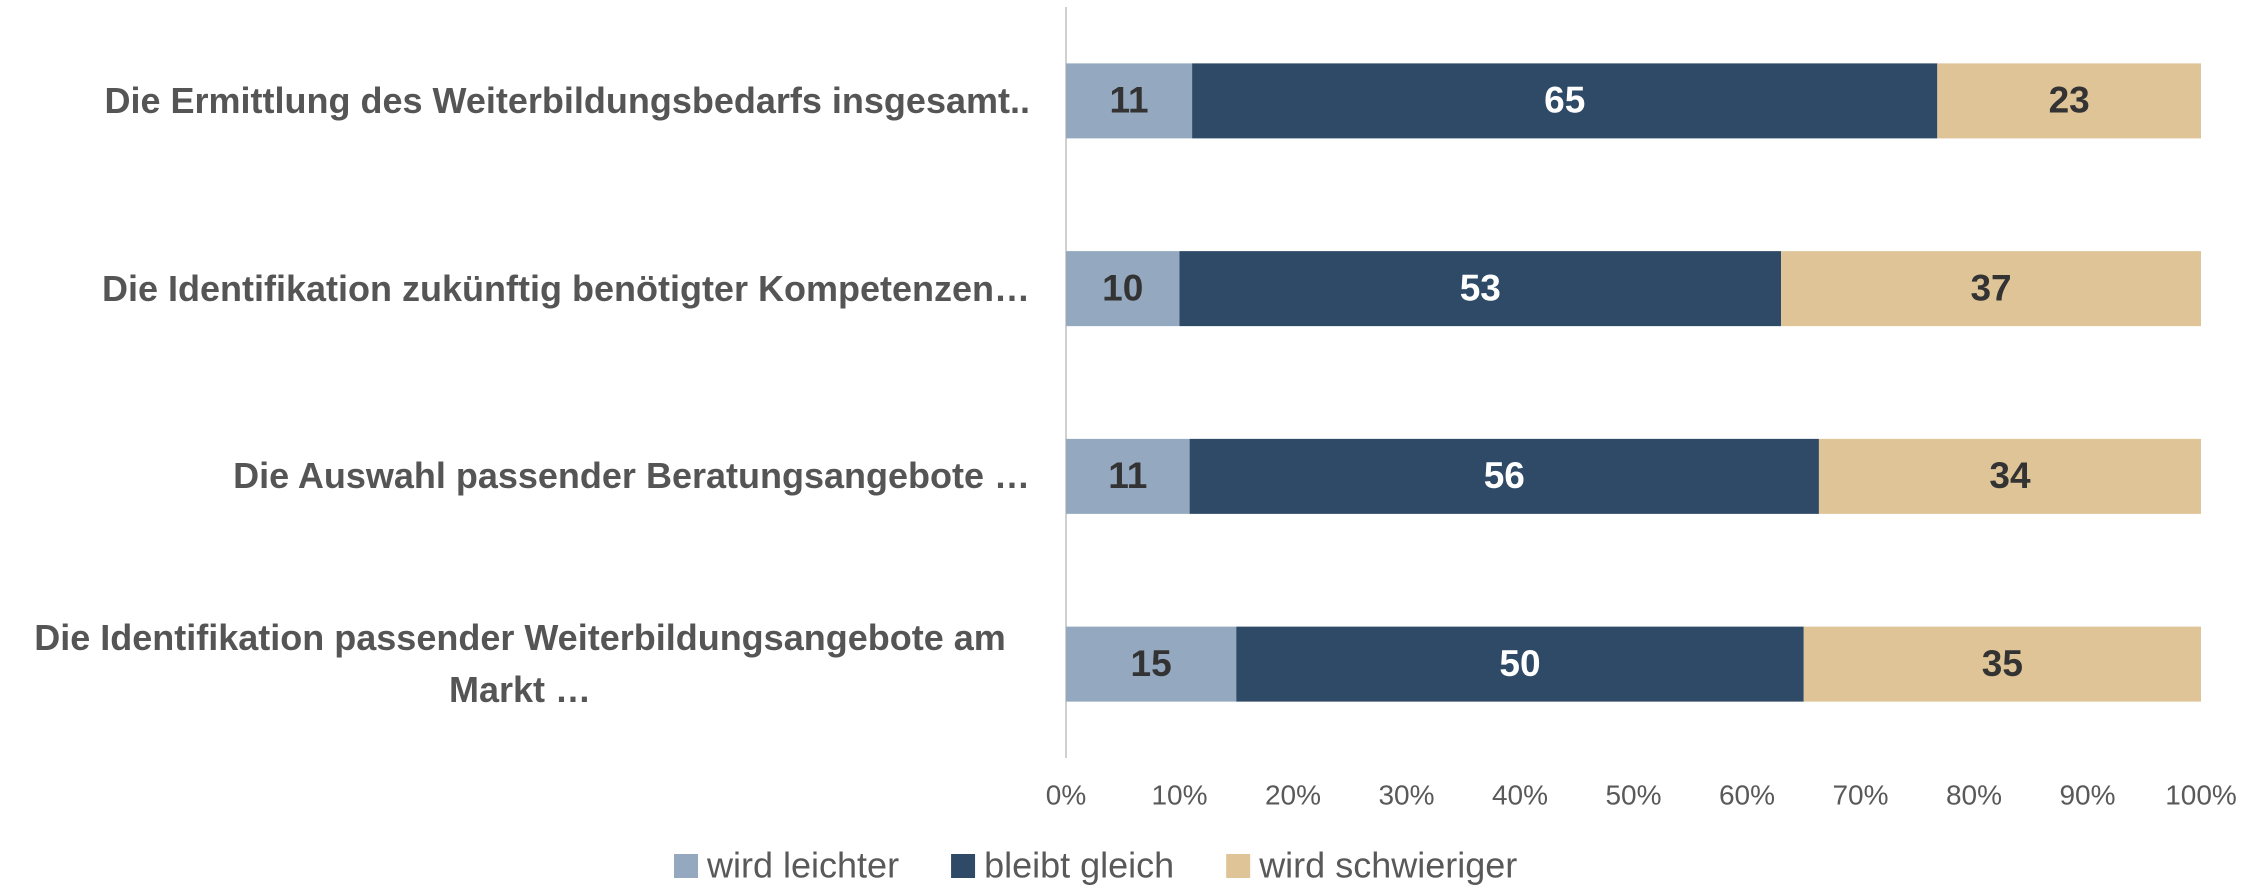 The width and height of the screenshot is (2264, 886). I want to click on x-tick-label: 40%, so click(1520, 794).